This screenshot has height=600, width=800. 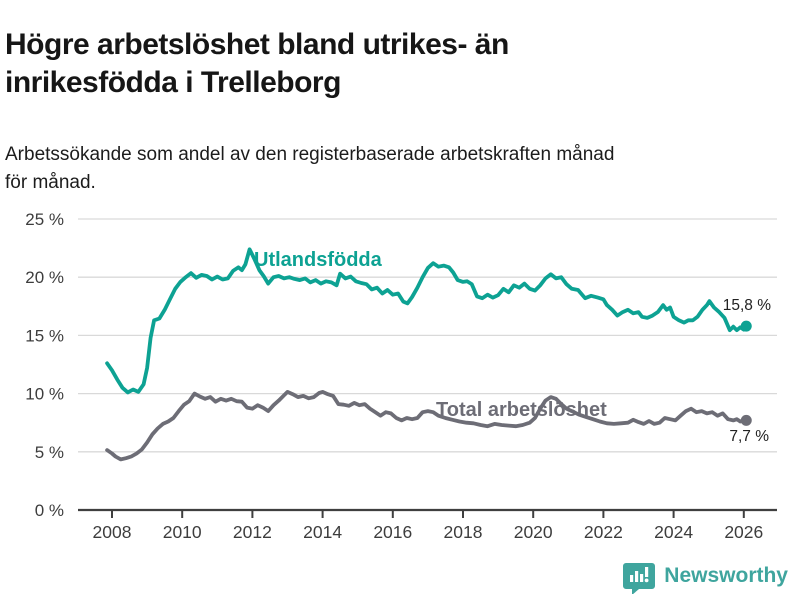 I want to click on y-tick-label: 10 %, so click(x=44, y=394).